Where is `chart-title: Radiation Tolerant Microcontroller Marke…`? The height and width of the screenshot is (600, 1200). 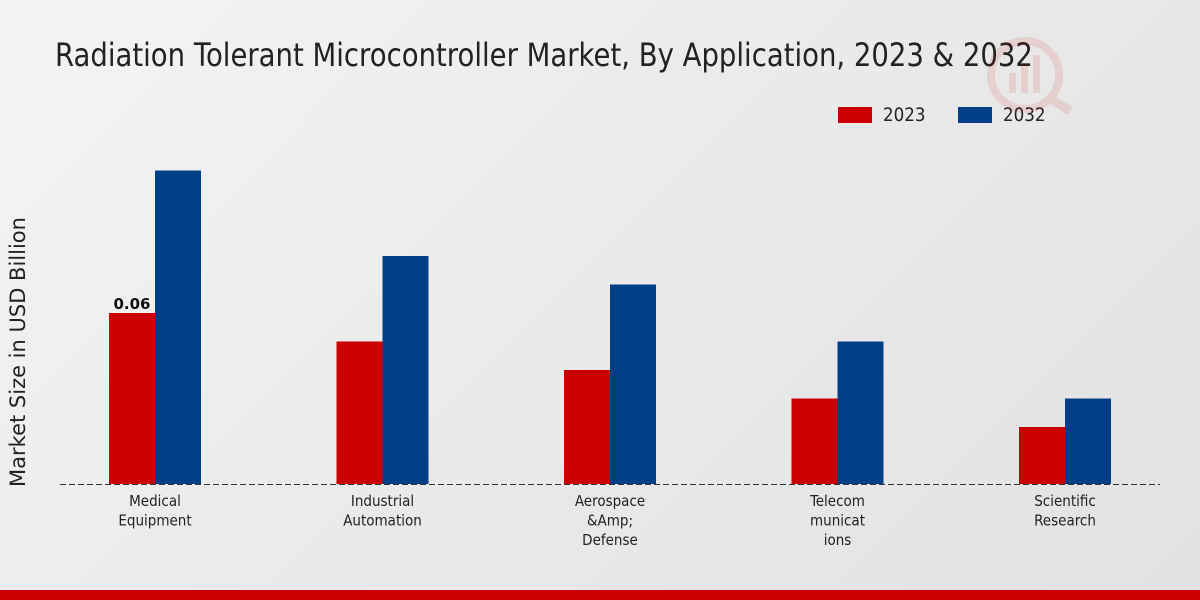 chart-title: Radiation Tolerant Microcontroller Marke… is located at coordinates (544, 55).